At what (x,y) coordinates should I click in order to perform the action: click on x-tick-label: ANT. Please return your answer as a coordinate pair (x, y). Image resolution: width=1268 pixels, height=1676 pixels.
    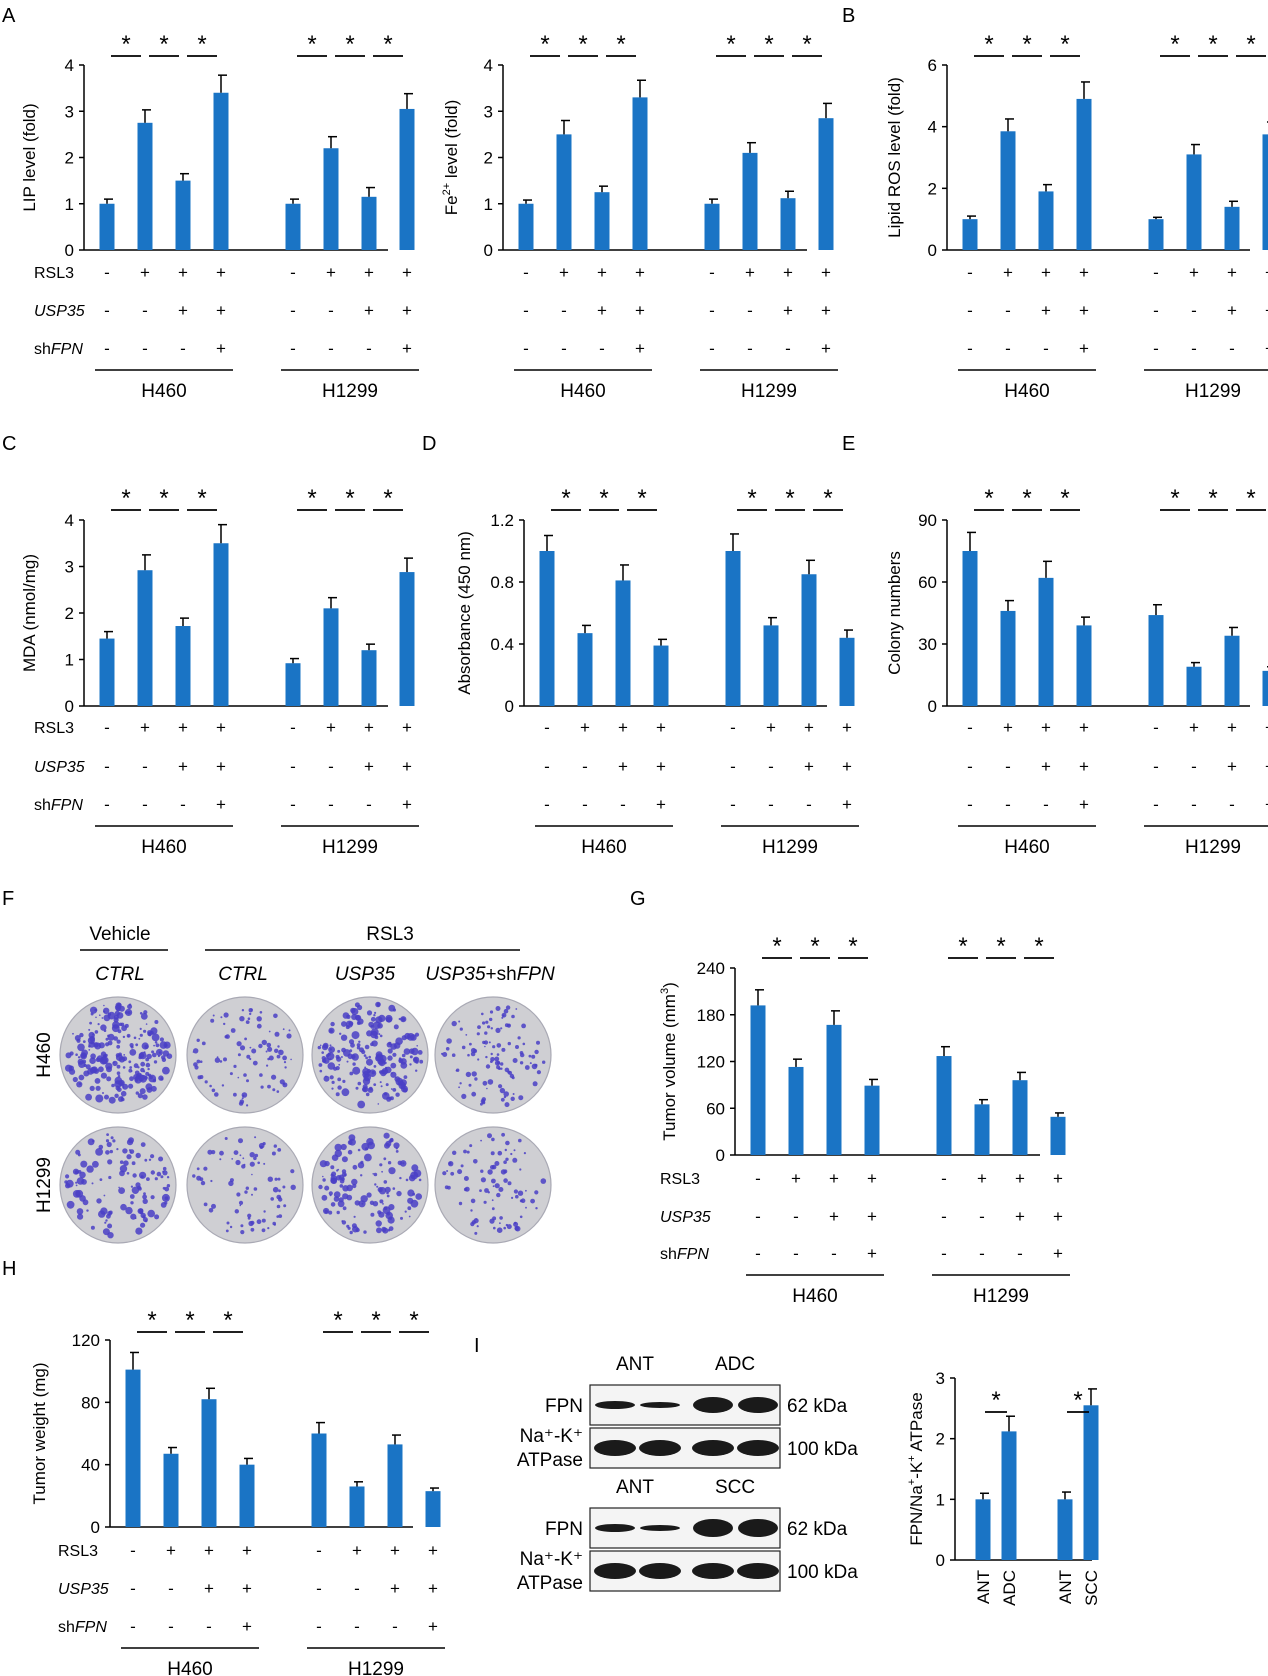
    Looking at the image, I should click on (983, 1587).